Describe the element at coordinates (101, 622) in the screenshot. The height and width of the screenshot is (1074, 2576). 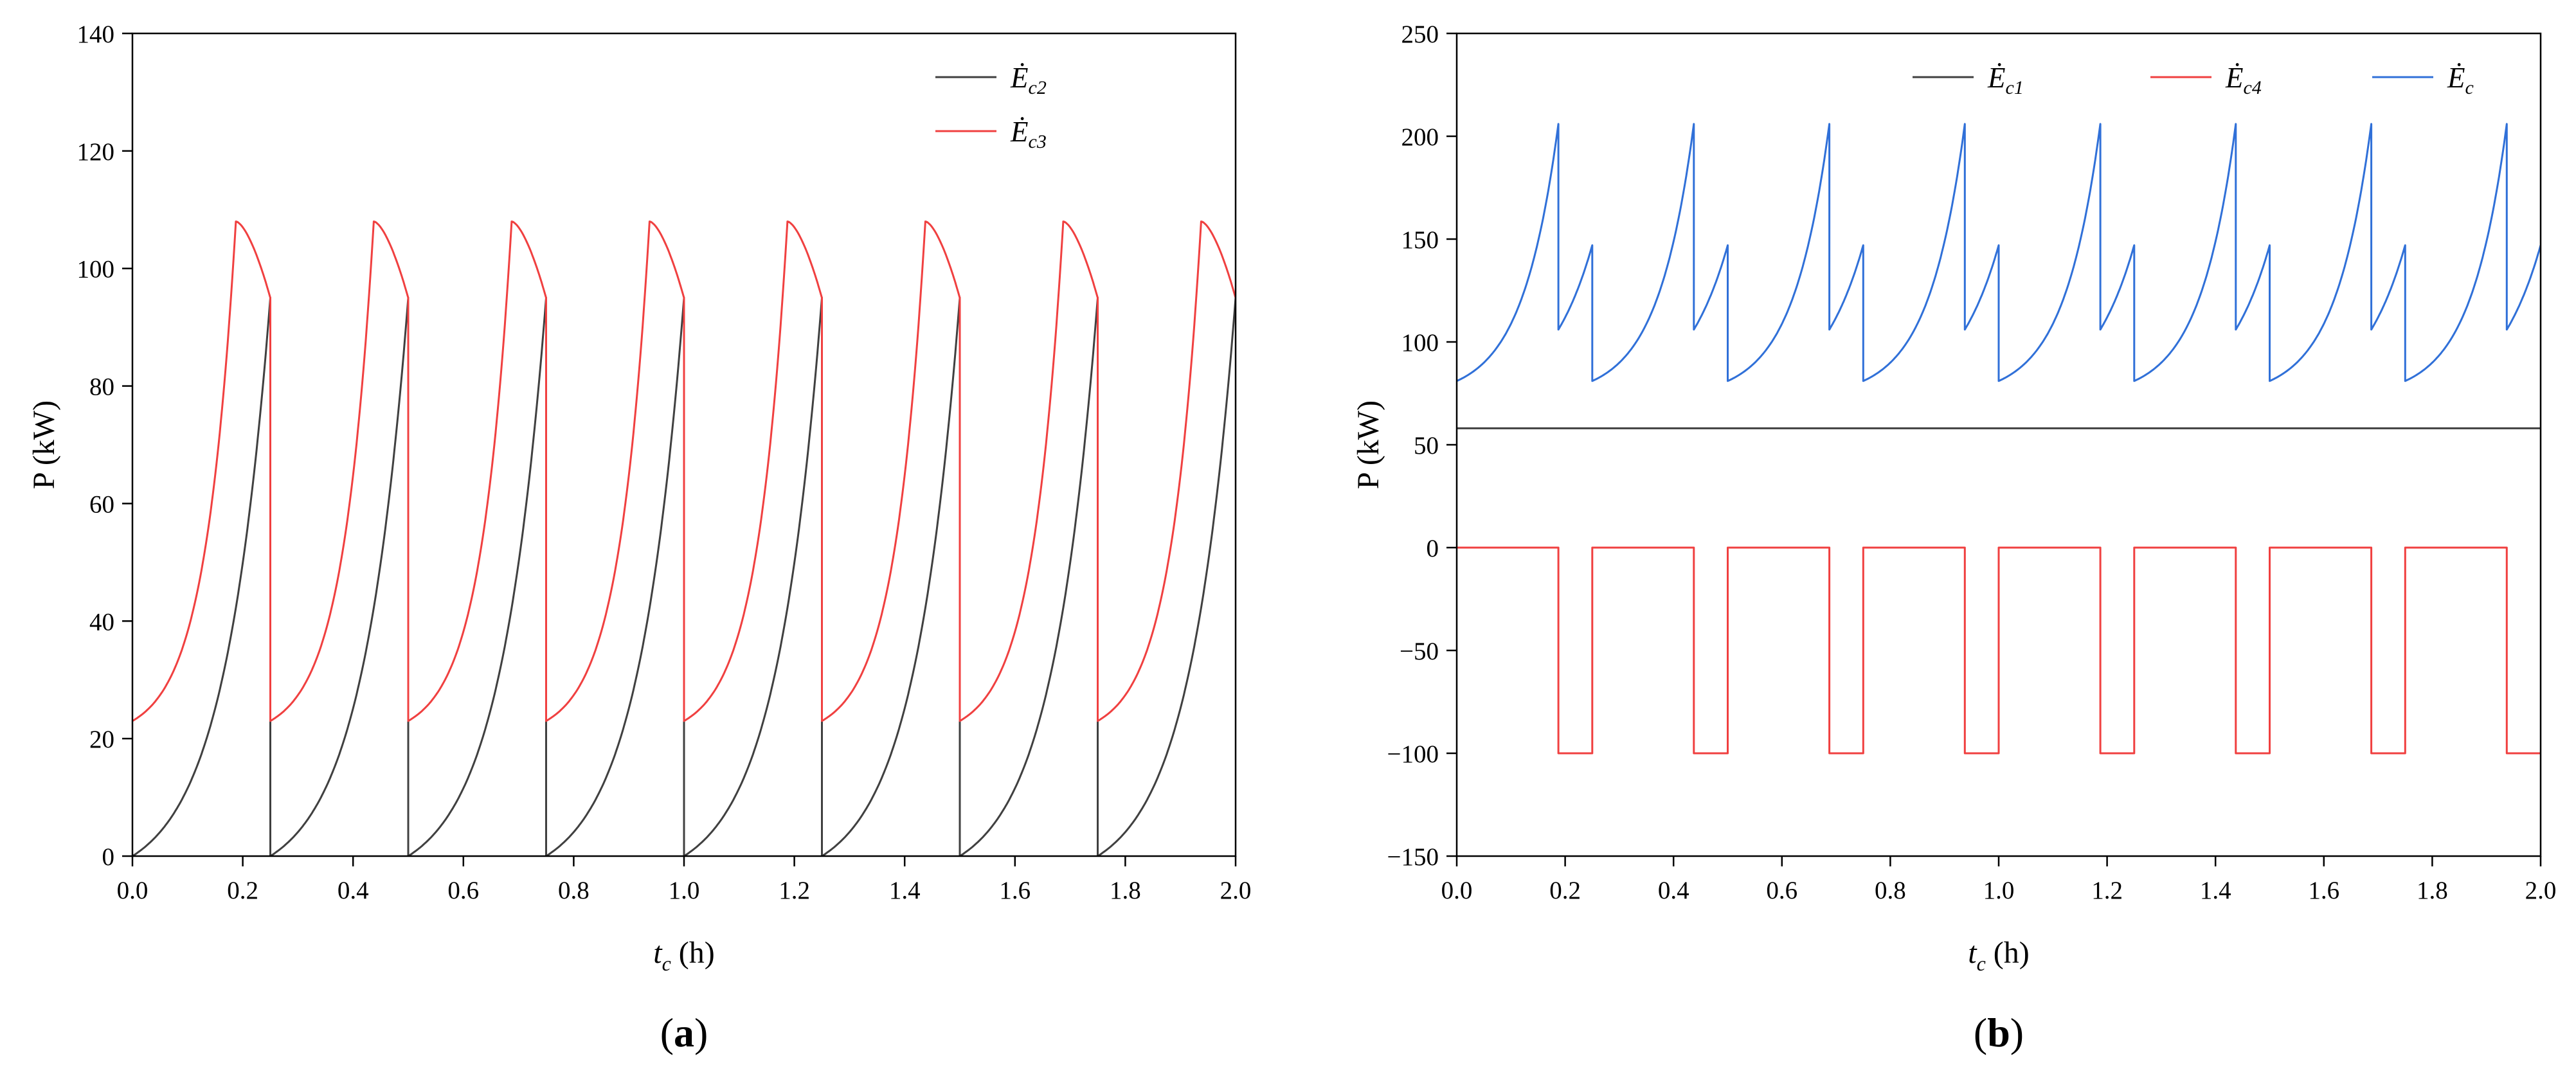
I see `y-tick-label: 40` at that location.